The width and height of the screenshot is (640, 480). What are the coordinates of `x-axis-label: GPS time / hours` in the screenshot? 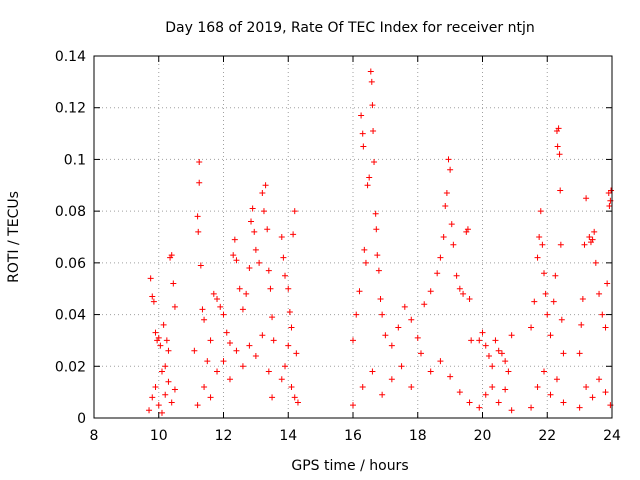 It's located at (349, 466).